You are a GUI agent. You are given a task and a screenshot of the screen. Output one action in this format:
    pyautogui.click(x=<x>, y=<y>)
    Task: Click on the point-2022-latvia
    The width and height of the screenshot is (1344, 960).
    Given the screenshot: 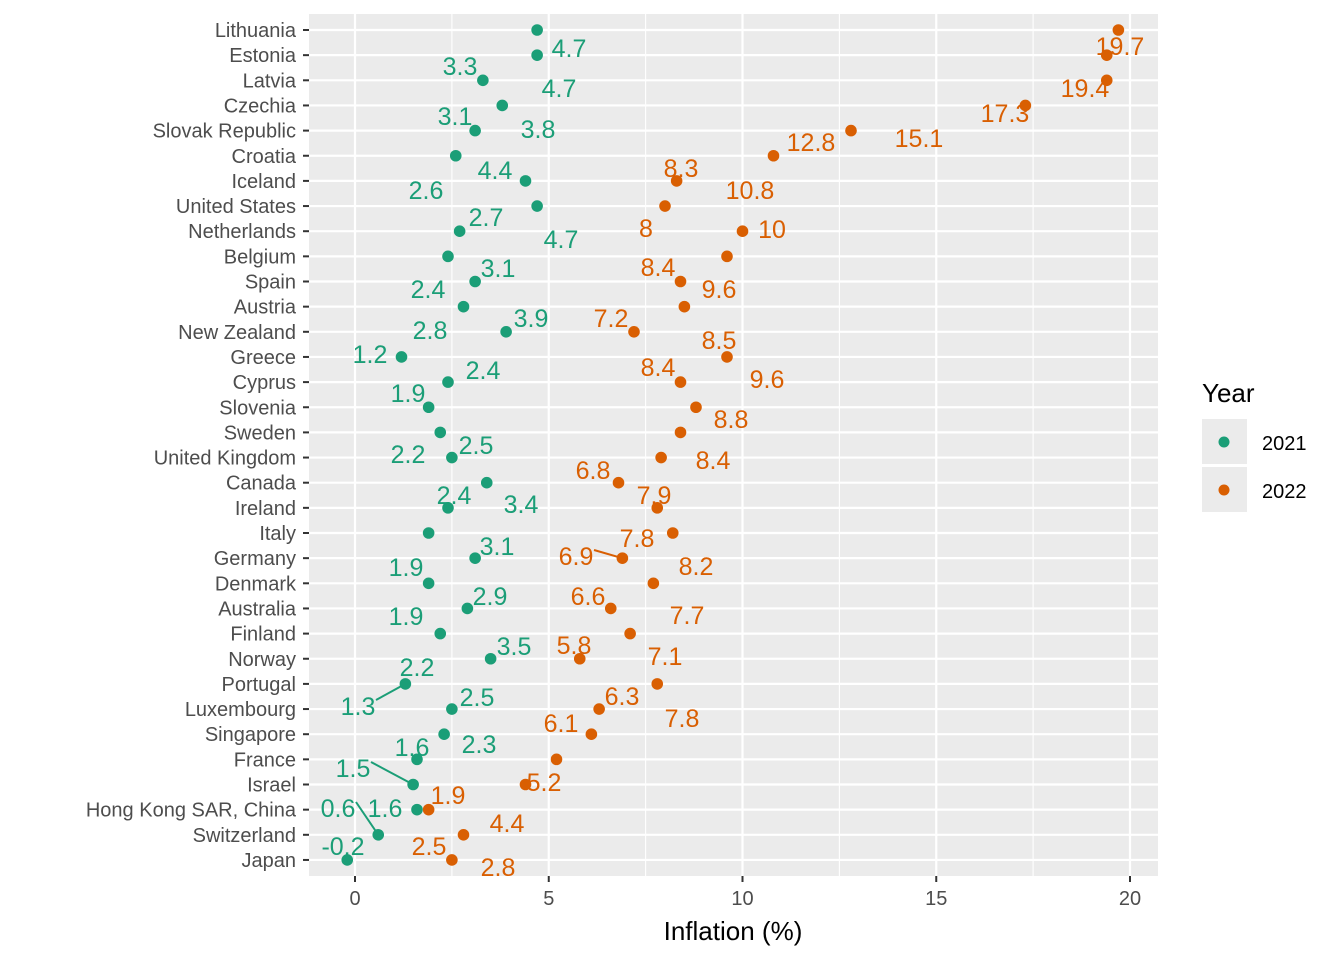 What is the action you would take?
    pyautogui.click(x=1106, y=80)
    